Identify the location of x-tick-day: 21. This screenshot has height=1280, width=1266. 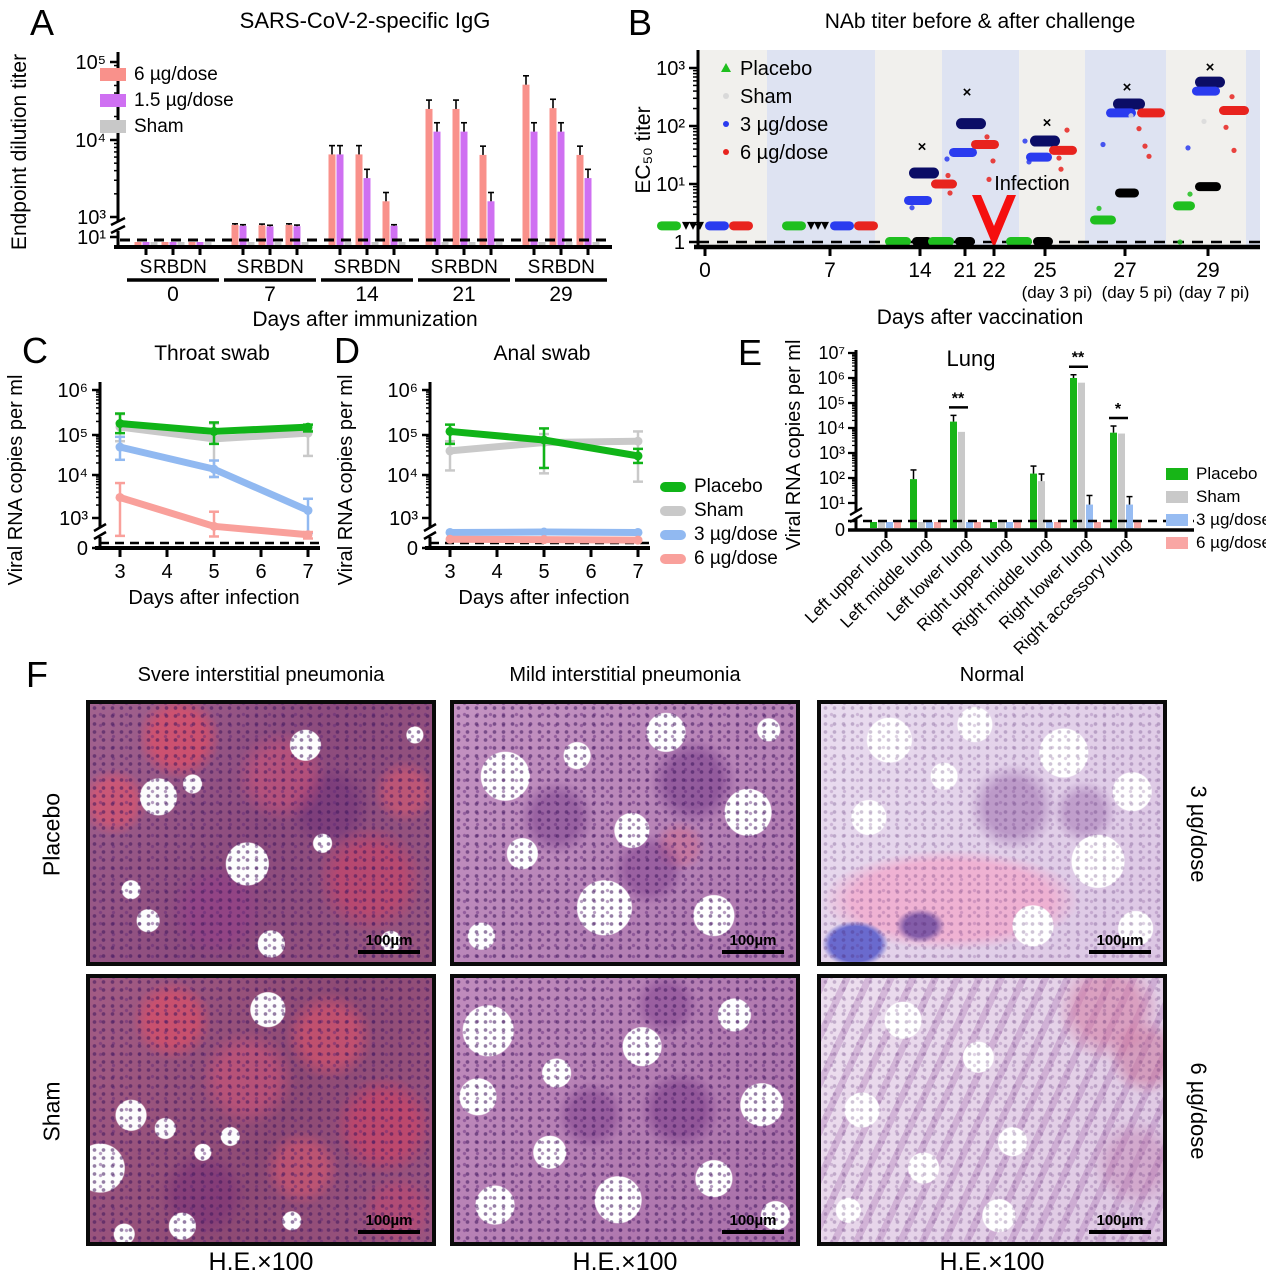
(463, 294).